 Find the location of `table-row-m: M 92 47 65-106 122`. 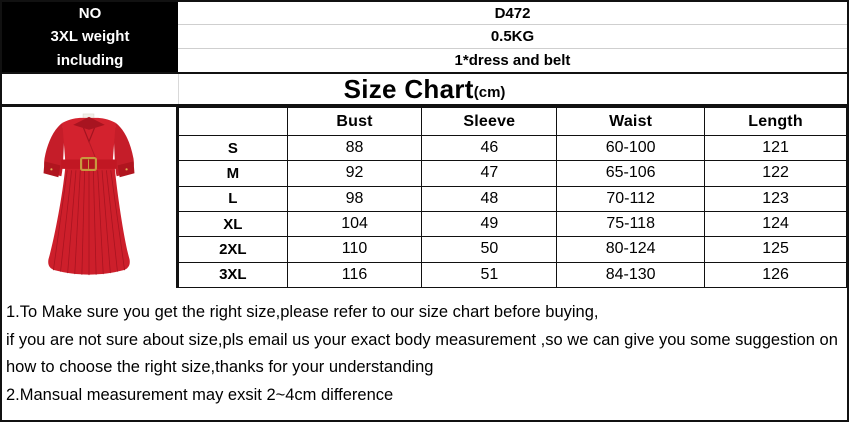

table-row-m: M 92 47 65-106 122 is located at coordinates (512, 173).